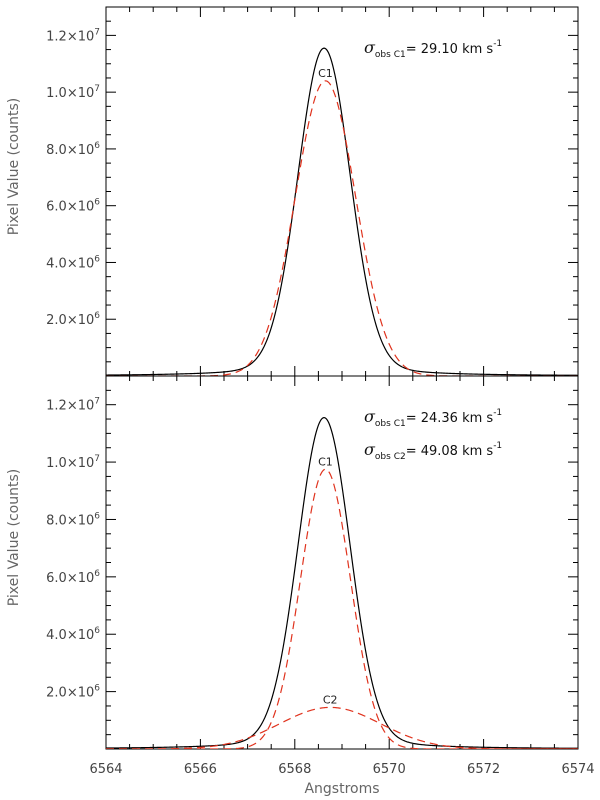  What do you see at coordinates (389, 769) in the screenshot?
I see `x-tick-label: 6570` at bounding box center [389, 769].